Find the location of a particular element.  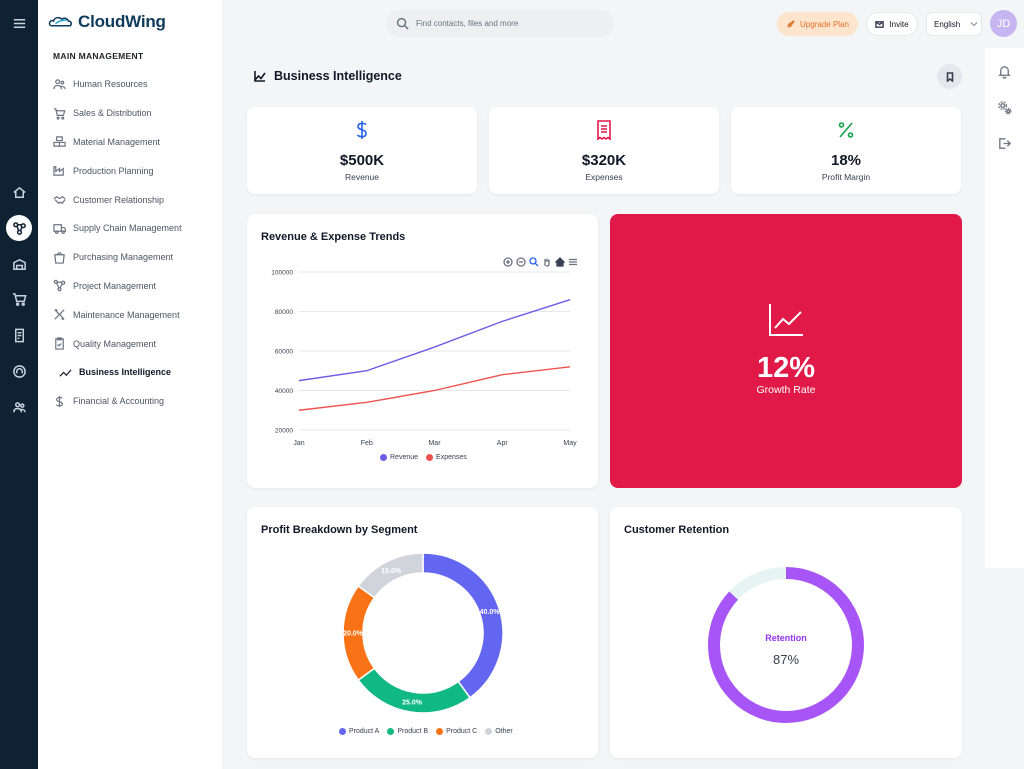

legend-label: Expenses is located at coordinates (451, 457).